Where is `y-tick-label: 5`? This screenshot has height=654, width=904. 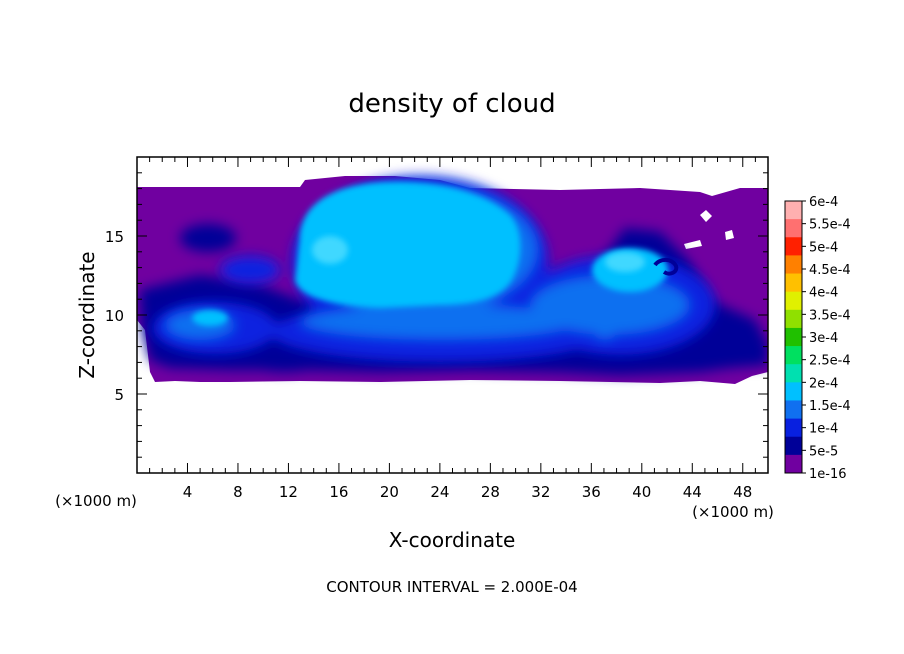
y-tick-label: 5 is located at coordinates (119, 395).